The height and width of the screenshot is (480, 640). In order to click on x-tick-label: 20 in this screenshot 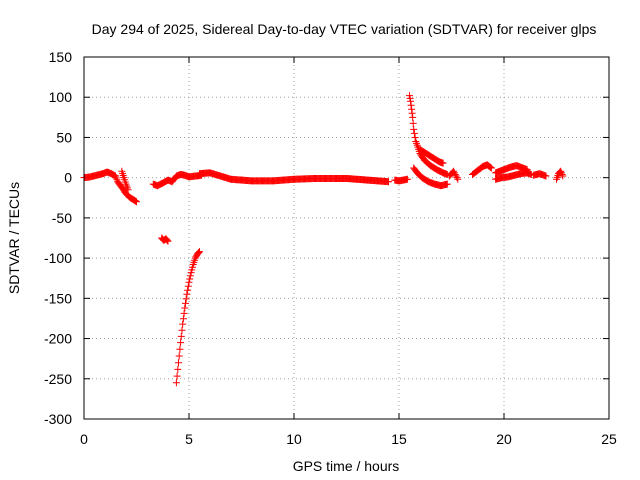, I will do `click(504, 439)`.